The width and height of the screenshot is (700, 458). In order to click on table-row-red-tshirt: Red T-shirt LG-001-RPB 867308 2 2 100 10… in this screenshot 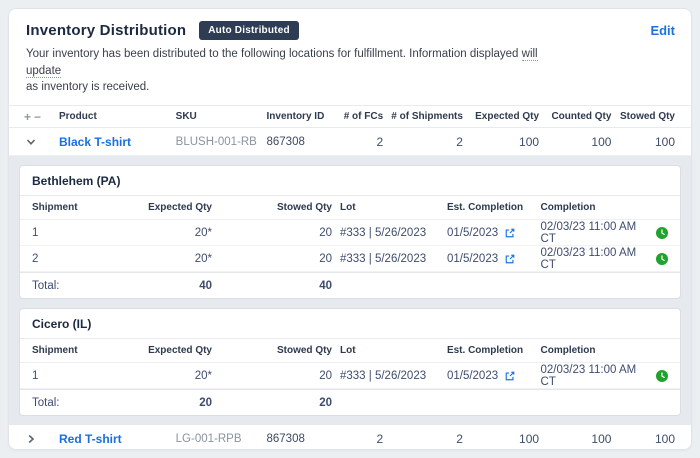, I will do `click(350, 437)`.